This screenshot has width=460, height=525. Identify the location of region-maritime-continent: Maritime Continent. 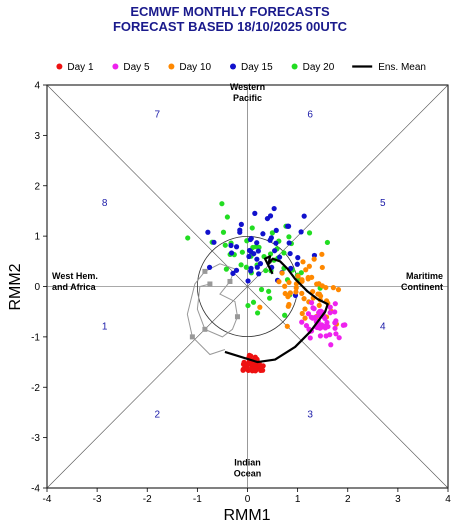
(422, 281).